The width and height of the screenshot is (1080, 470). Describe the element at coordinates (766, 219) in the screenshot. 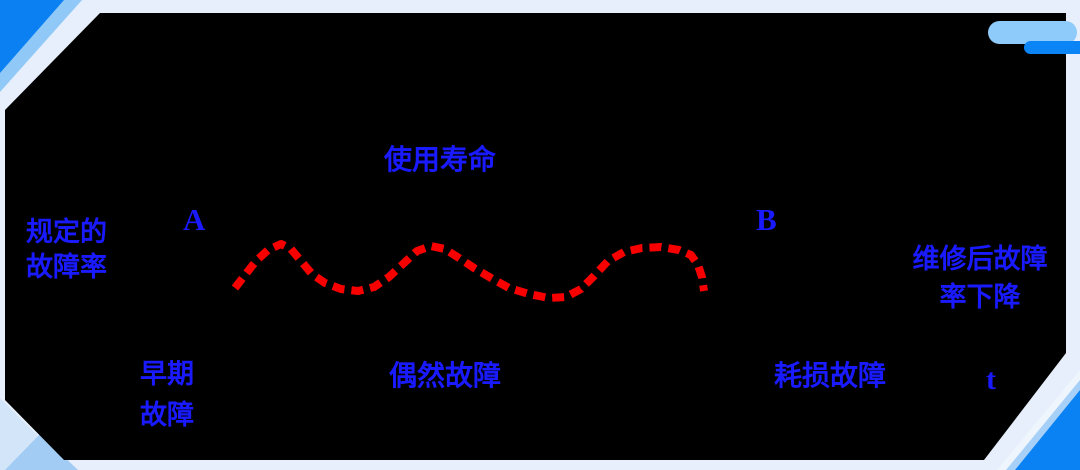

I see `label-point-b: B` at that location.